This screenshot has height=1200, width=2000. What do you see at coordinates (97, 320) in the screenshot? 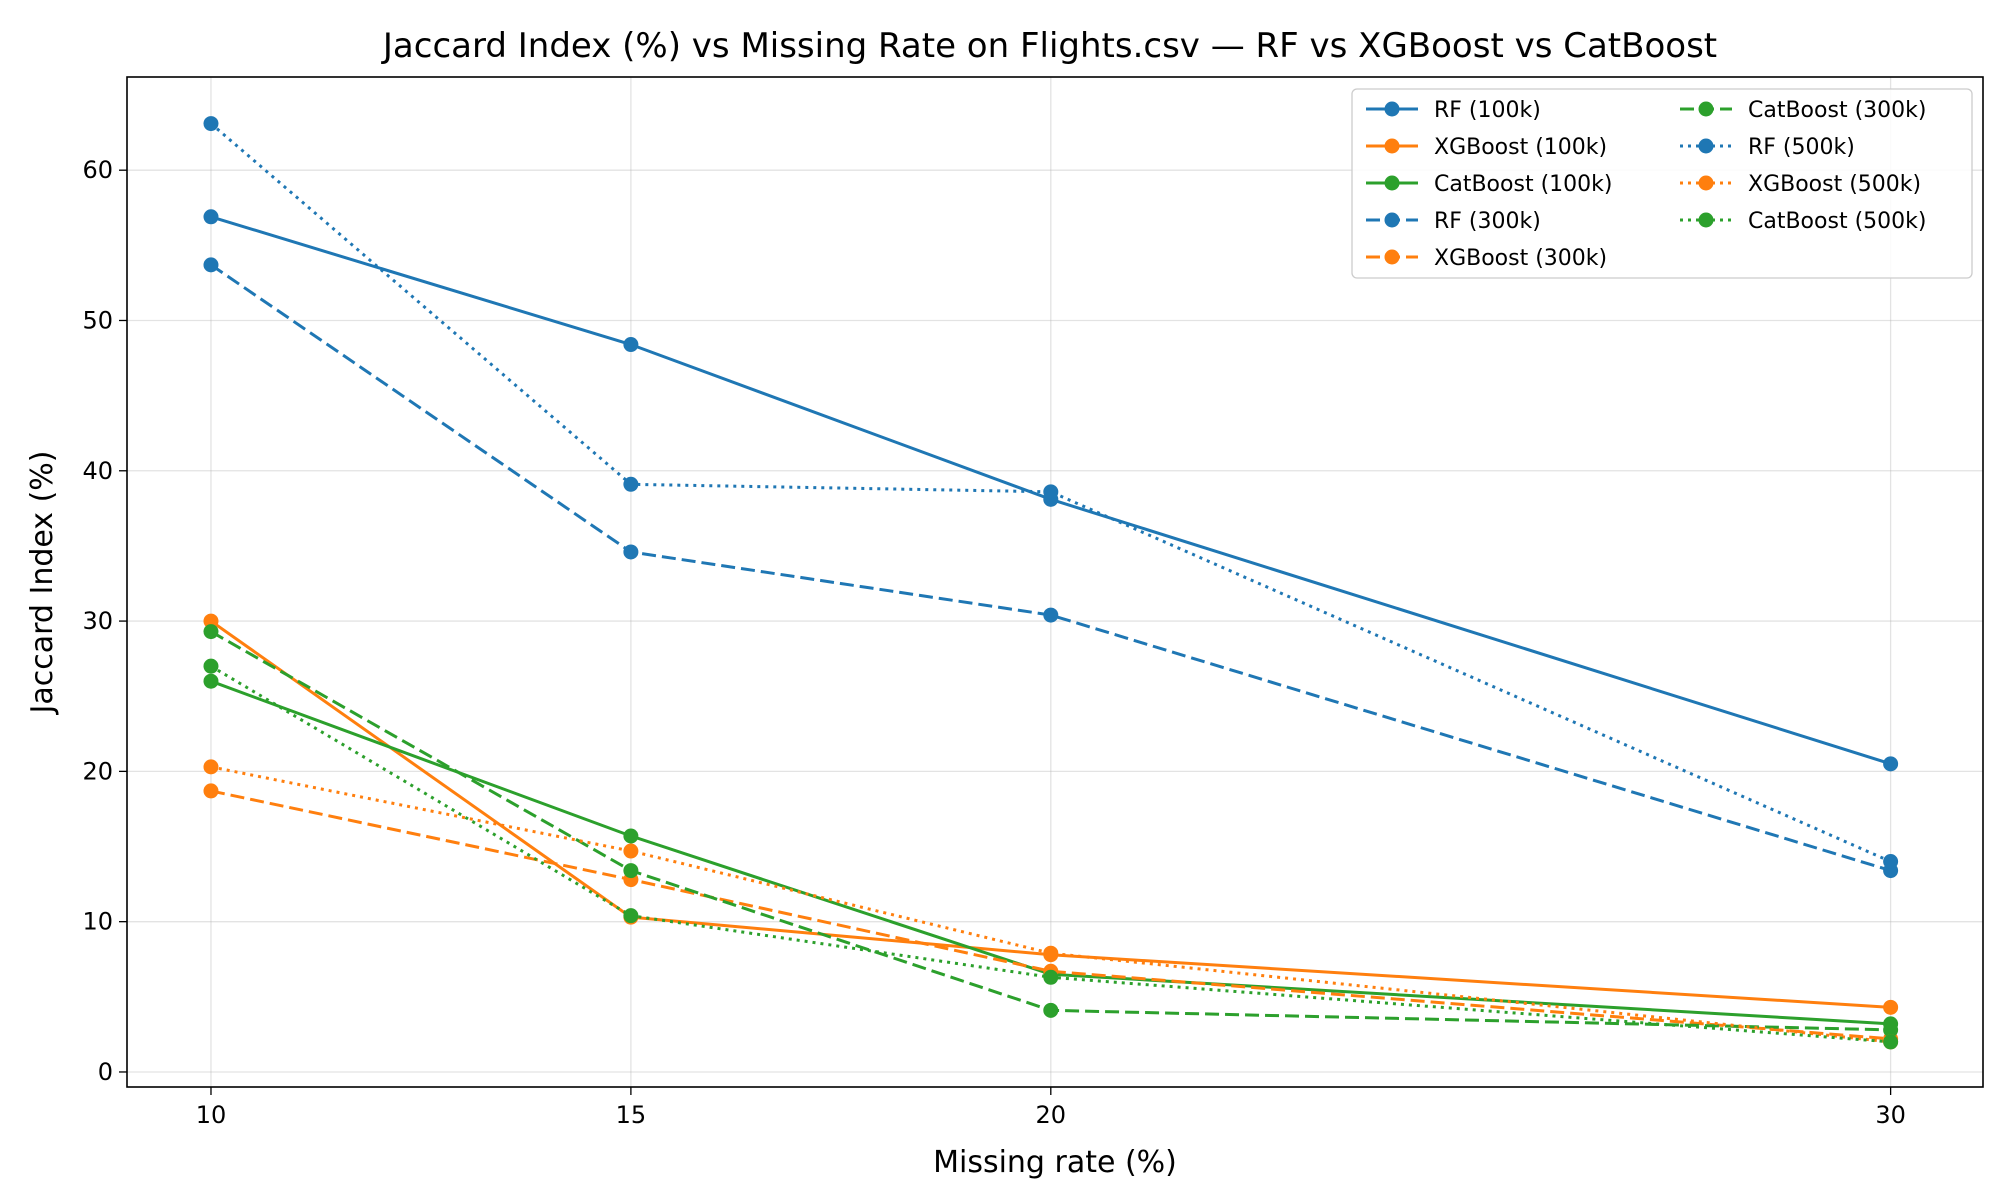
I see `y-tick-label: 50` at bounding box center [97, 320].